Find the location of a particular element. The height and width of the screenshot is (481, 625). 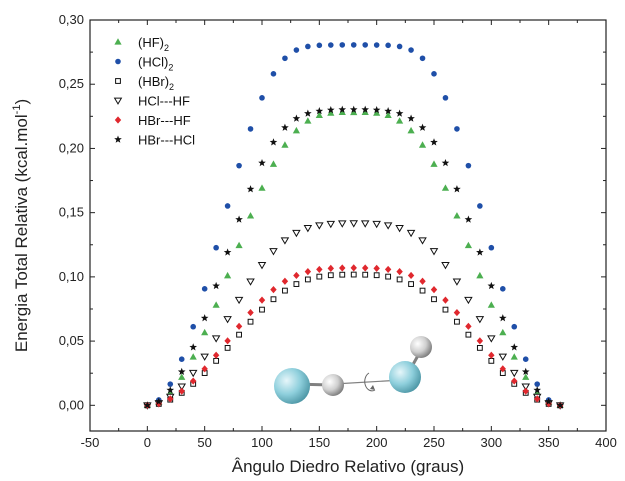

x-tick-label: -50 is located at coordinates (90, 442).